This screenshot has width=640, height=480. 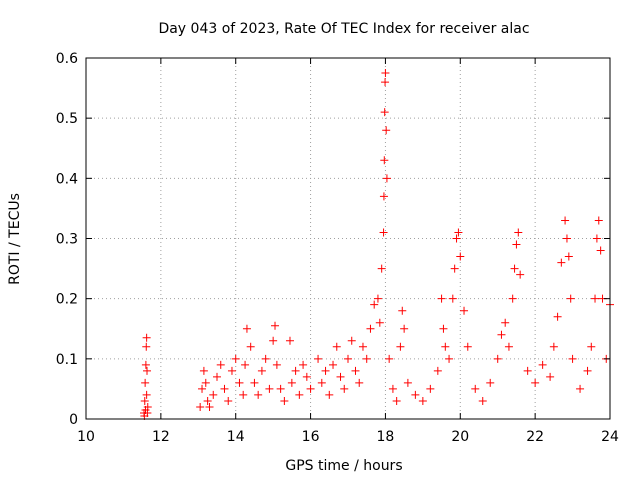 I want to click on y-tick-label: 0.4, so click(x=67, y=179).